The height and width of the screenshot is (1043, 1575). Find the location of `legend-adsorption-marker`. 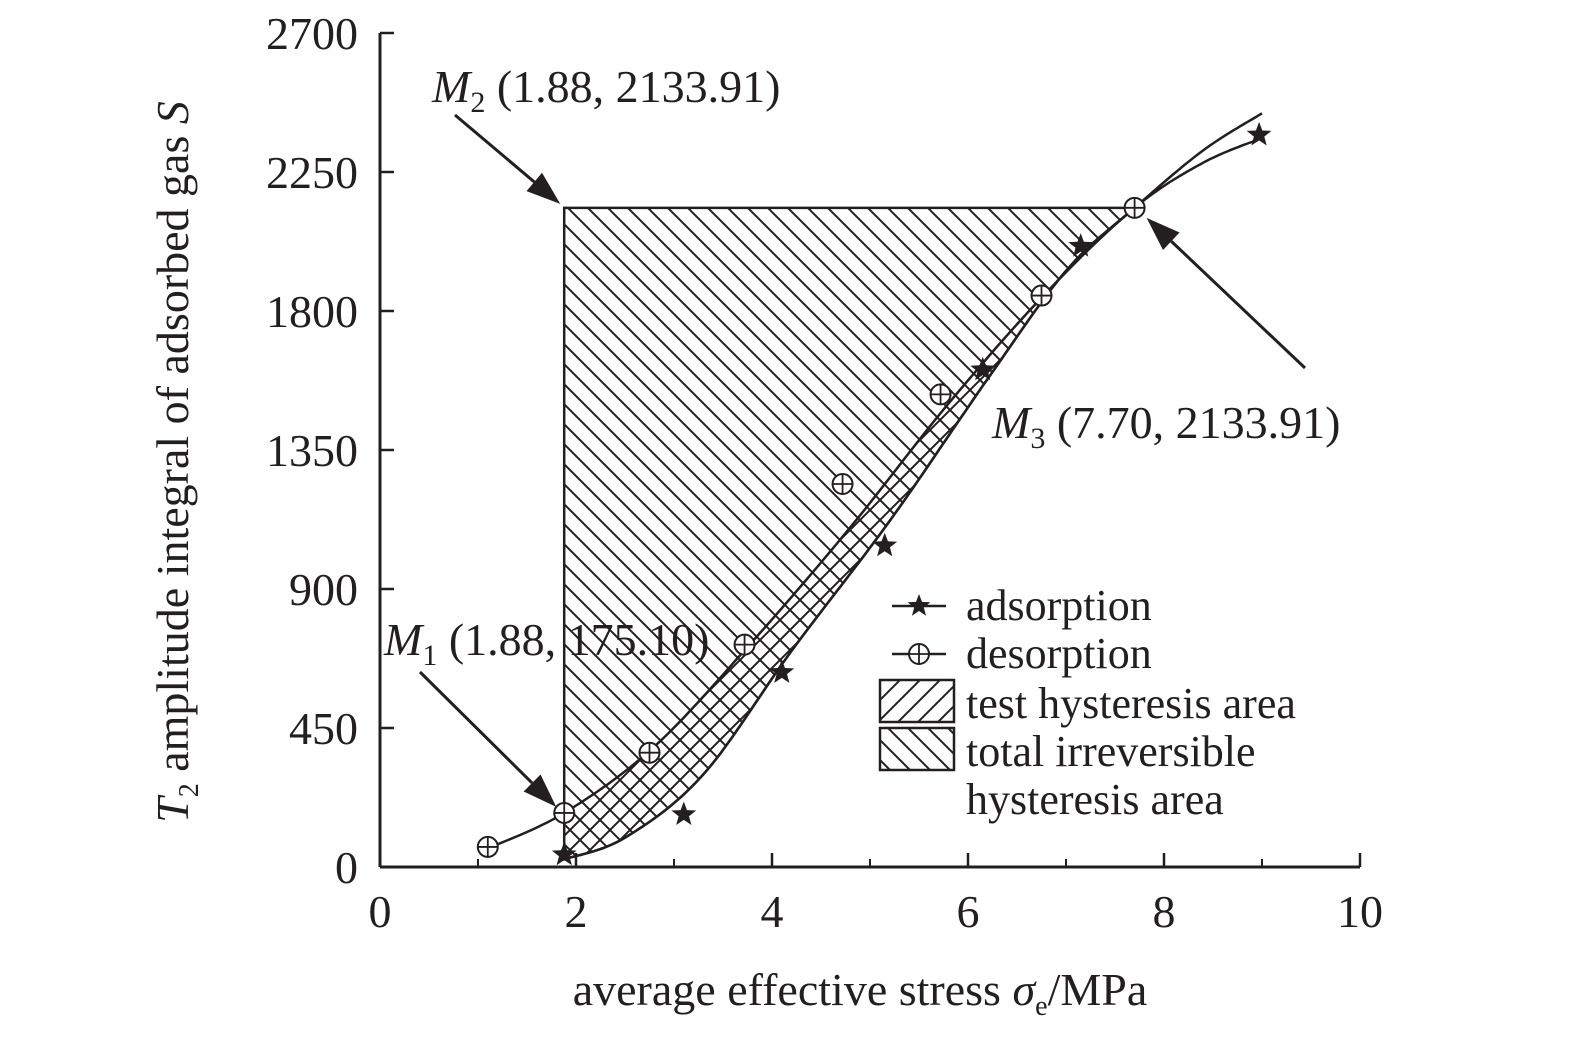

legend-adsorption-marker is located at coordinates (919, 605).